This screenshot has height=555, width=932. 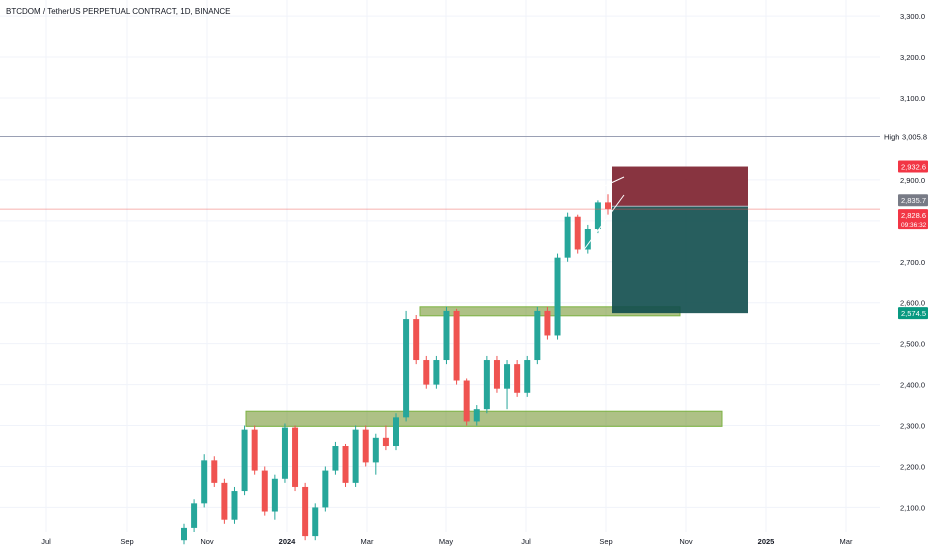 What do you see at coordinates (598, 189) in the screenshot?
I see `wedge-upper-line` at bounding box center [598, 189].